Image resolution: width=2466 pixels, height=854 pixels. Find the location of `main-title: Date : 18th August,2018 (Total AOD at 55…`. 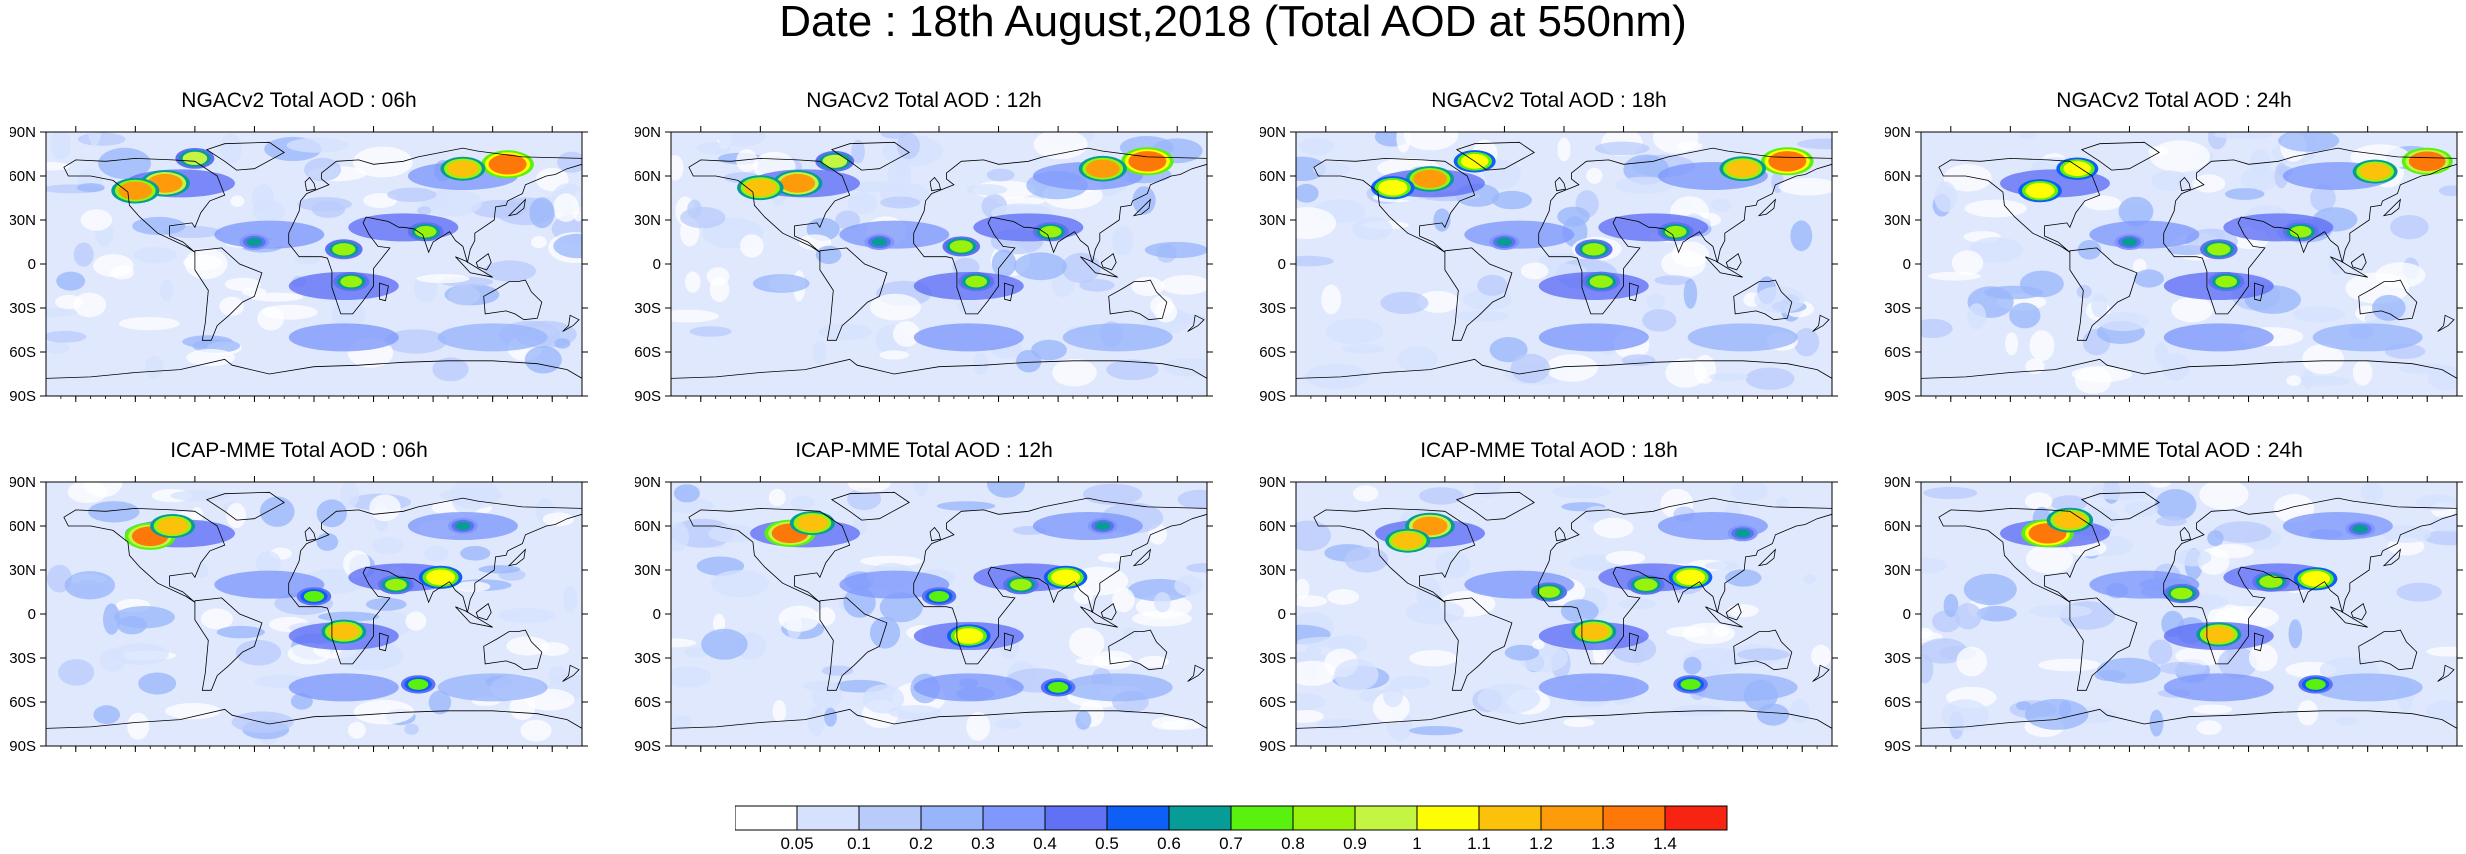

main-title: Date : 18th August,2018 (Total AOD at 55… is located at coordinates (1233, 23).